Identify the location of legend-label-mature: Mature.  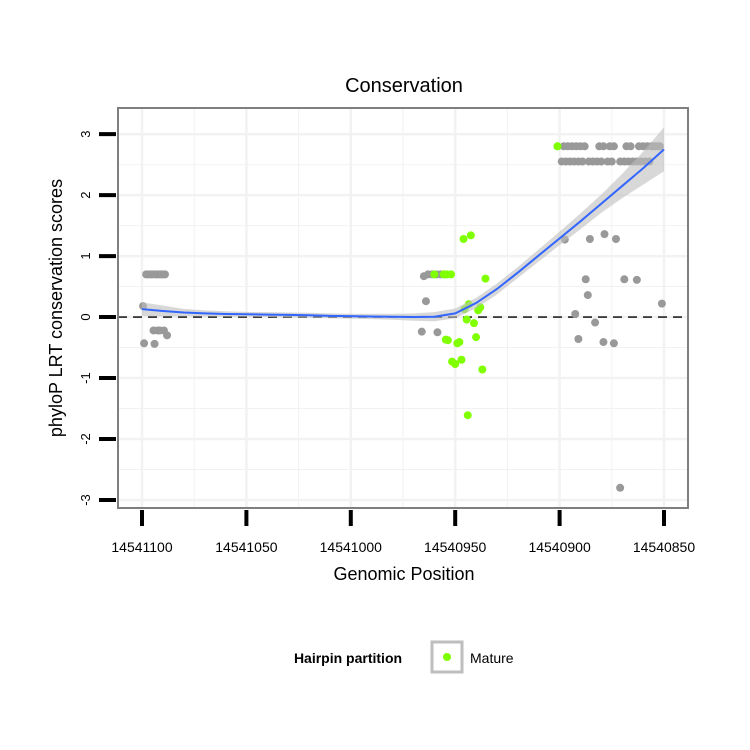
(492, 658).